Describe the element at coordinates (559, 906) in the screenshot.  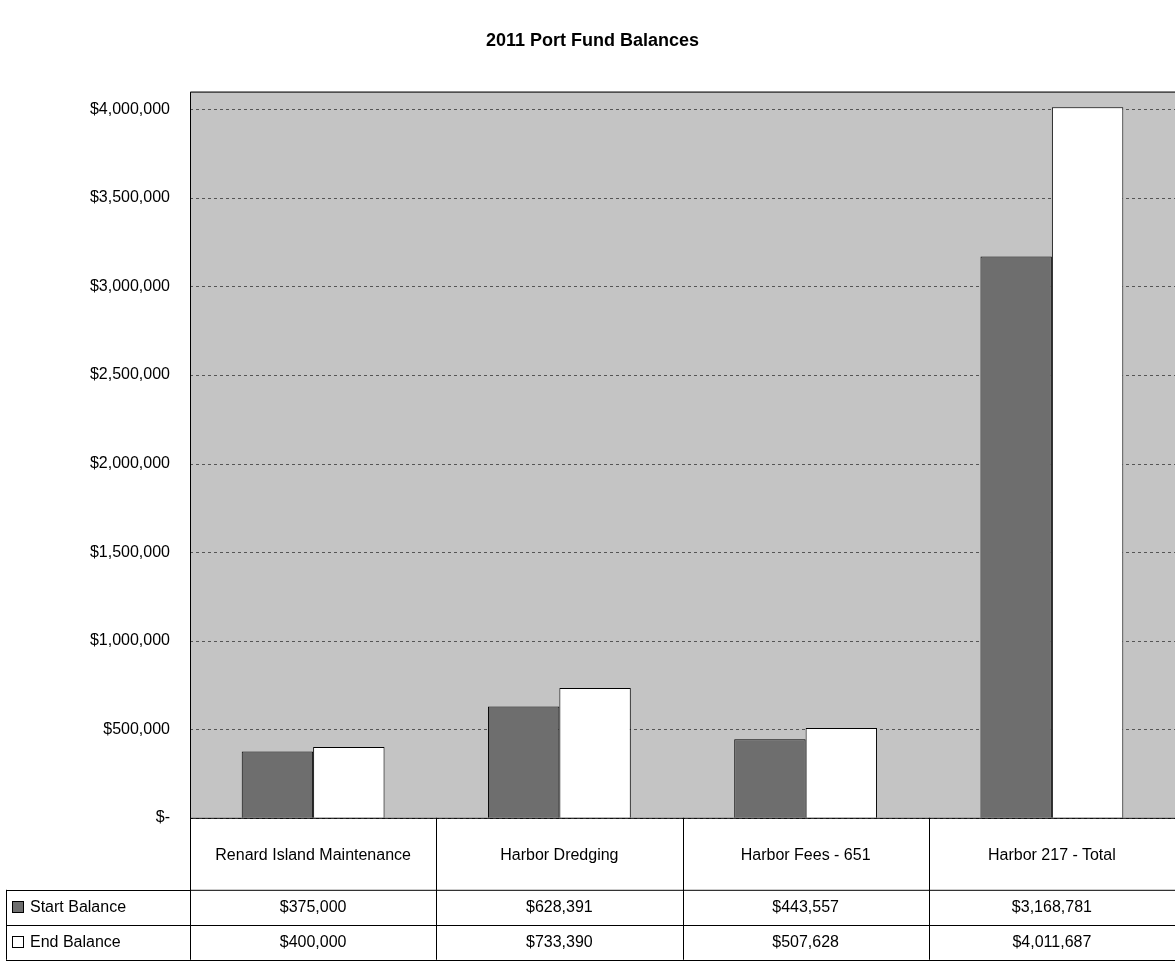
I see `data-label: $628,391` at that location.